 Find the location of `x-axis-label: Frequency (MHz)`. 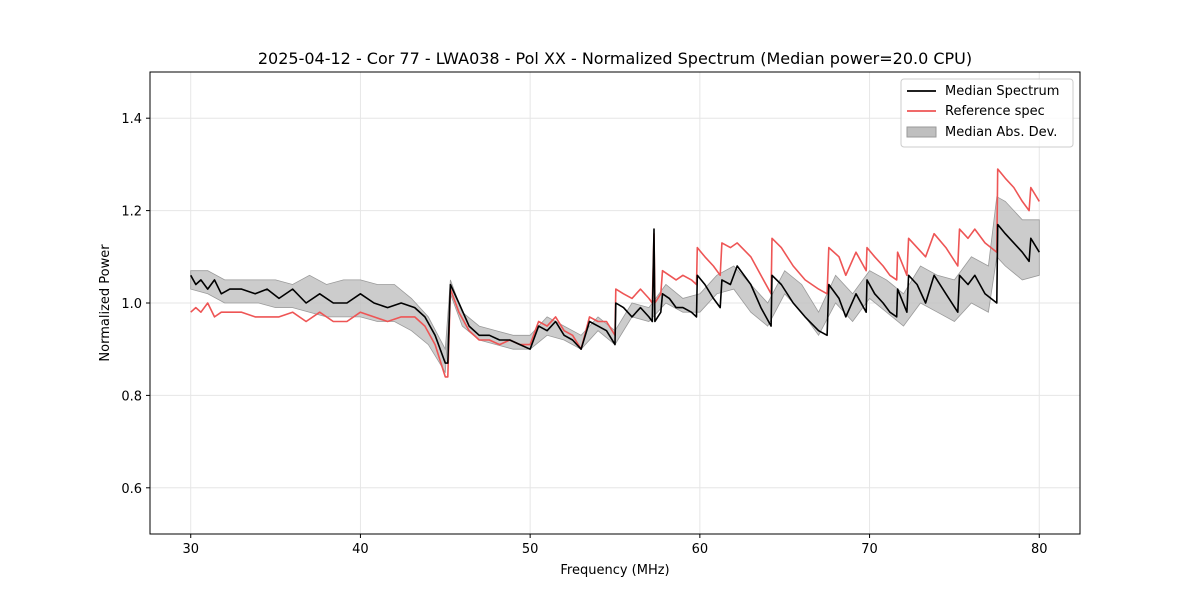

x-axis-label: Frequency (MHz) is located at coordinates (614, 570).